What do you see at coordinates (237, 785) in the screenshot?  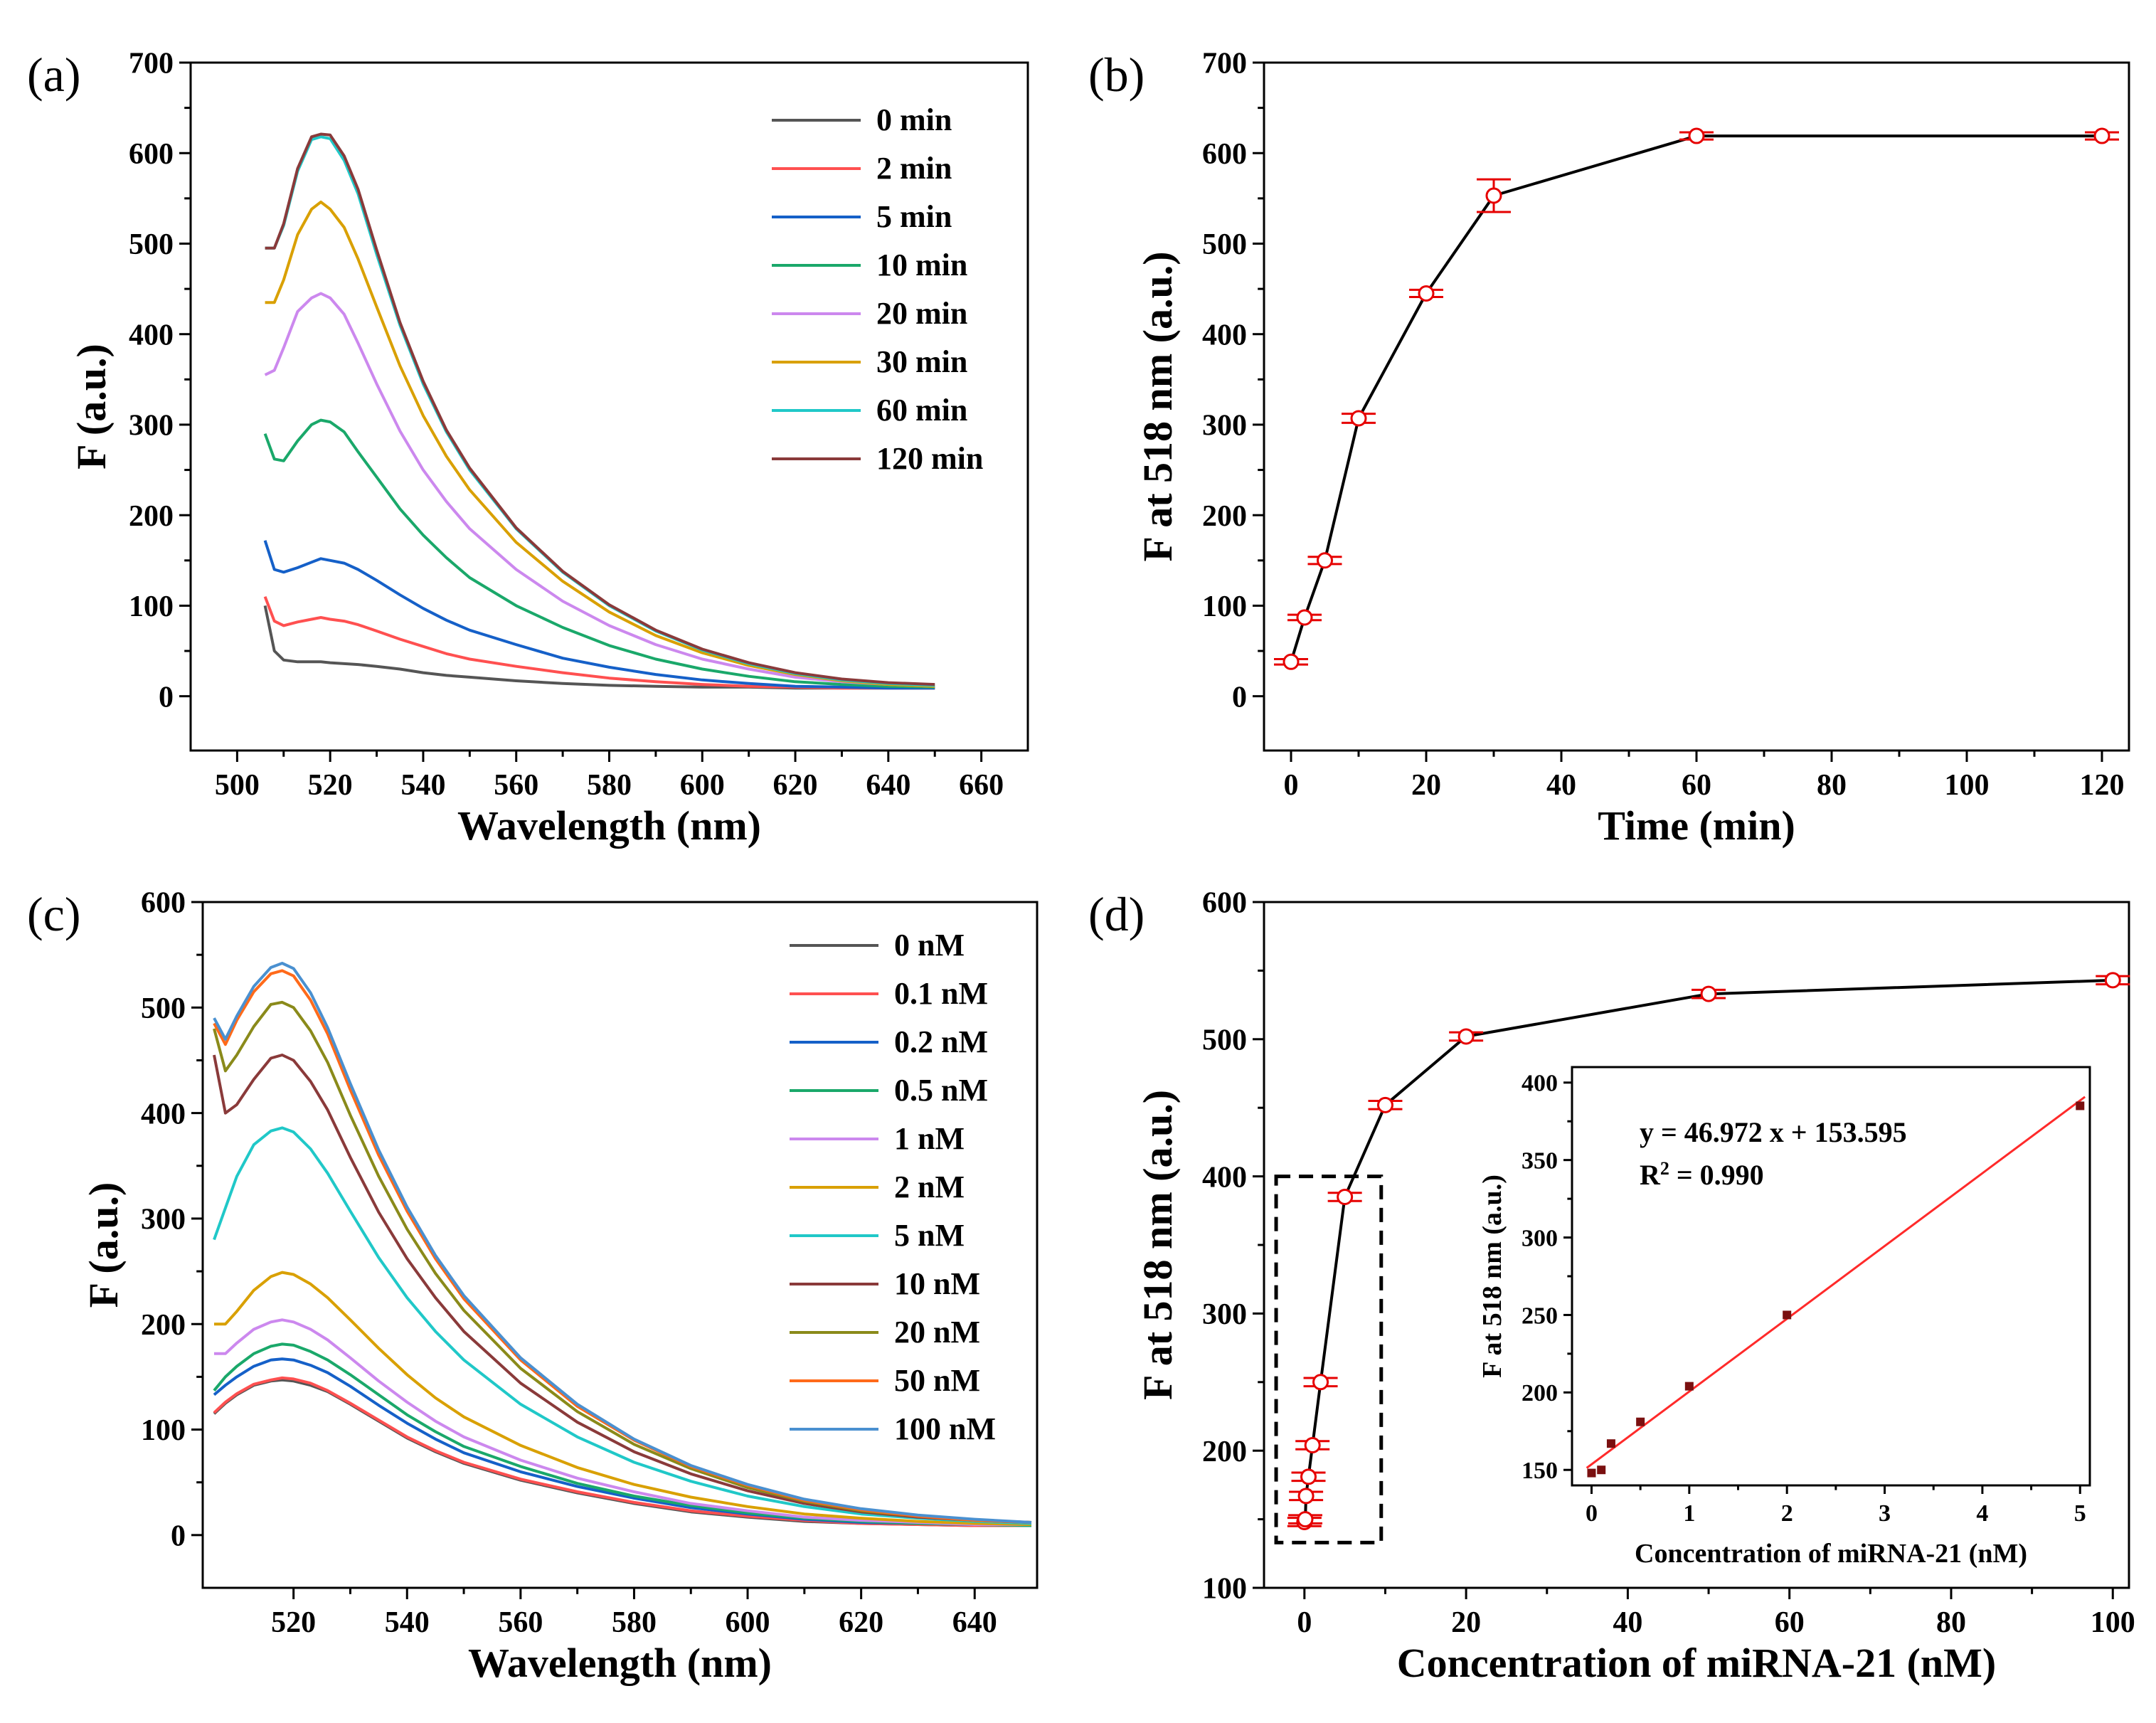 I see `x-tick-label: 500` at bounding box center [237, 785].